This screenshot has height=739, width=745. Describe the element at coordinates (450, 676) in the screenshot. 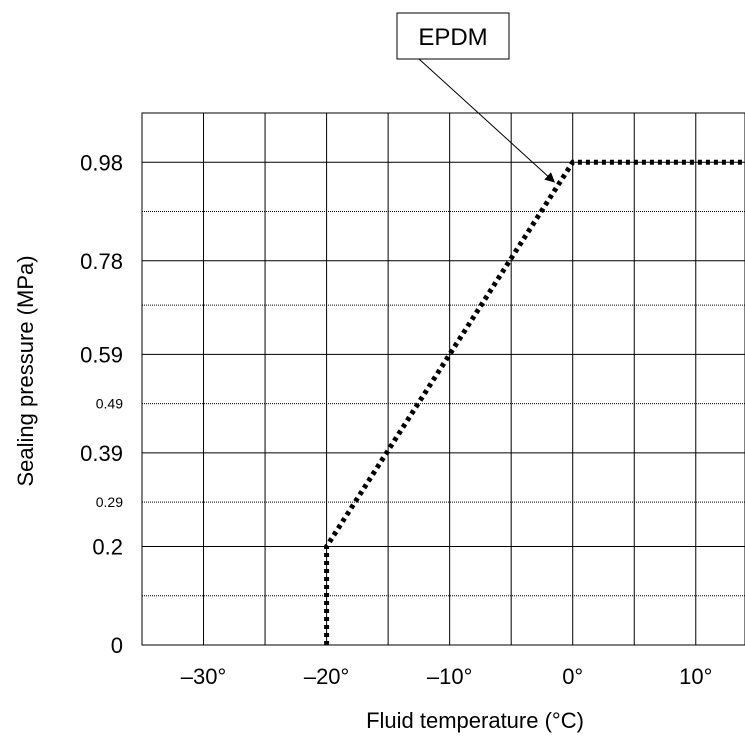

I see `x-tick-label: –10°` at that location.